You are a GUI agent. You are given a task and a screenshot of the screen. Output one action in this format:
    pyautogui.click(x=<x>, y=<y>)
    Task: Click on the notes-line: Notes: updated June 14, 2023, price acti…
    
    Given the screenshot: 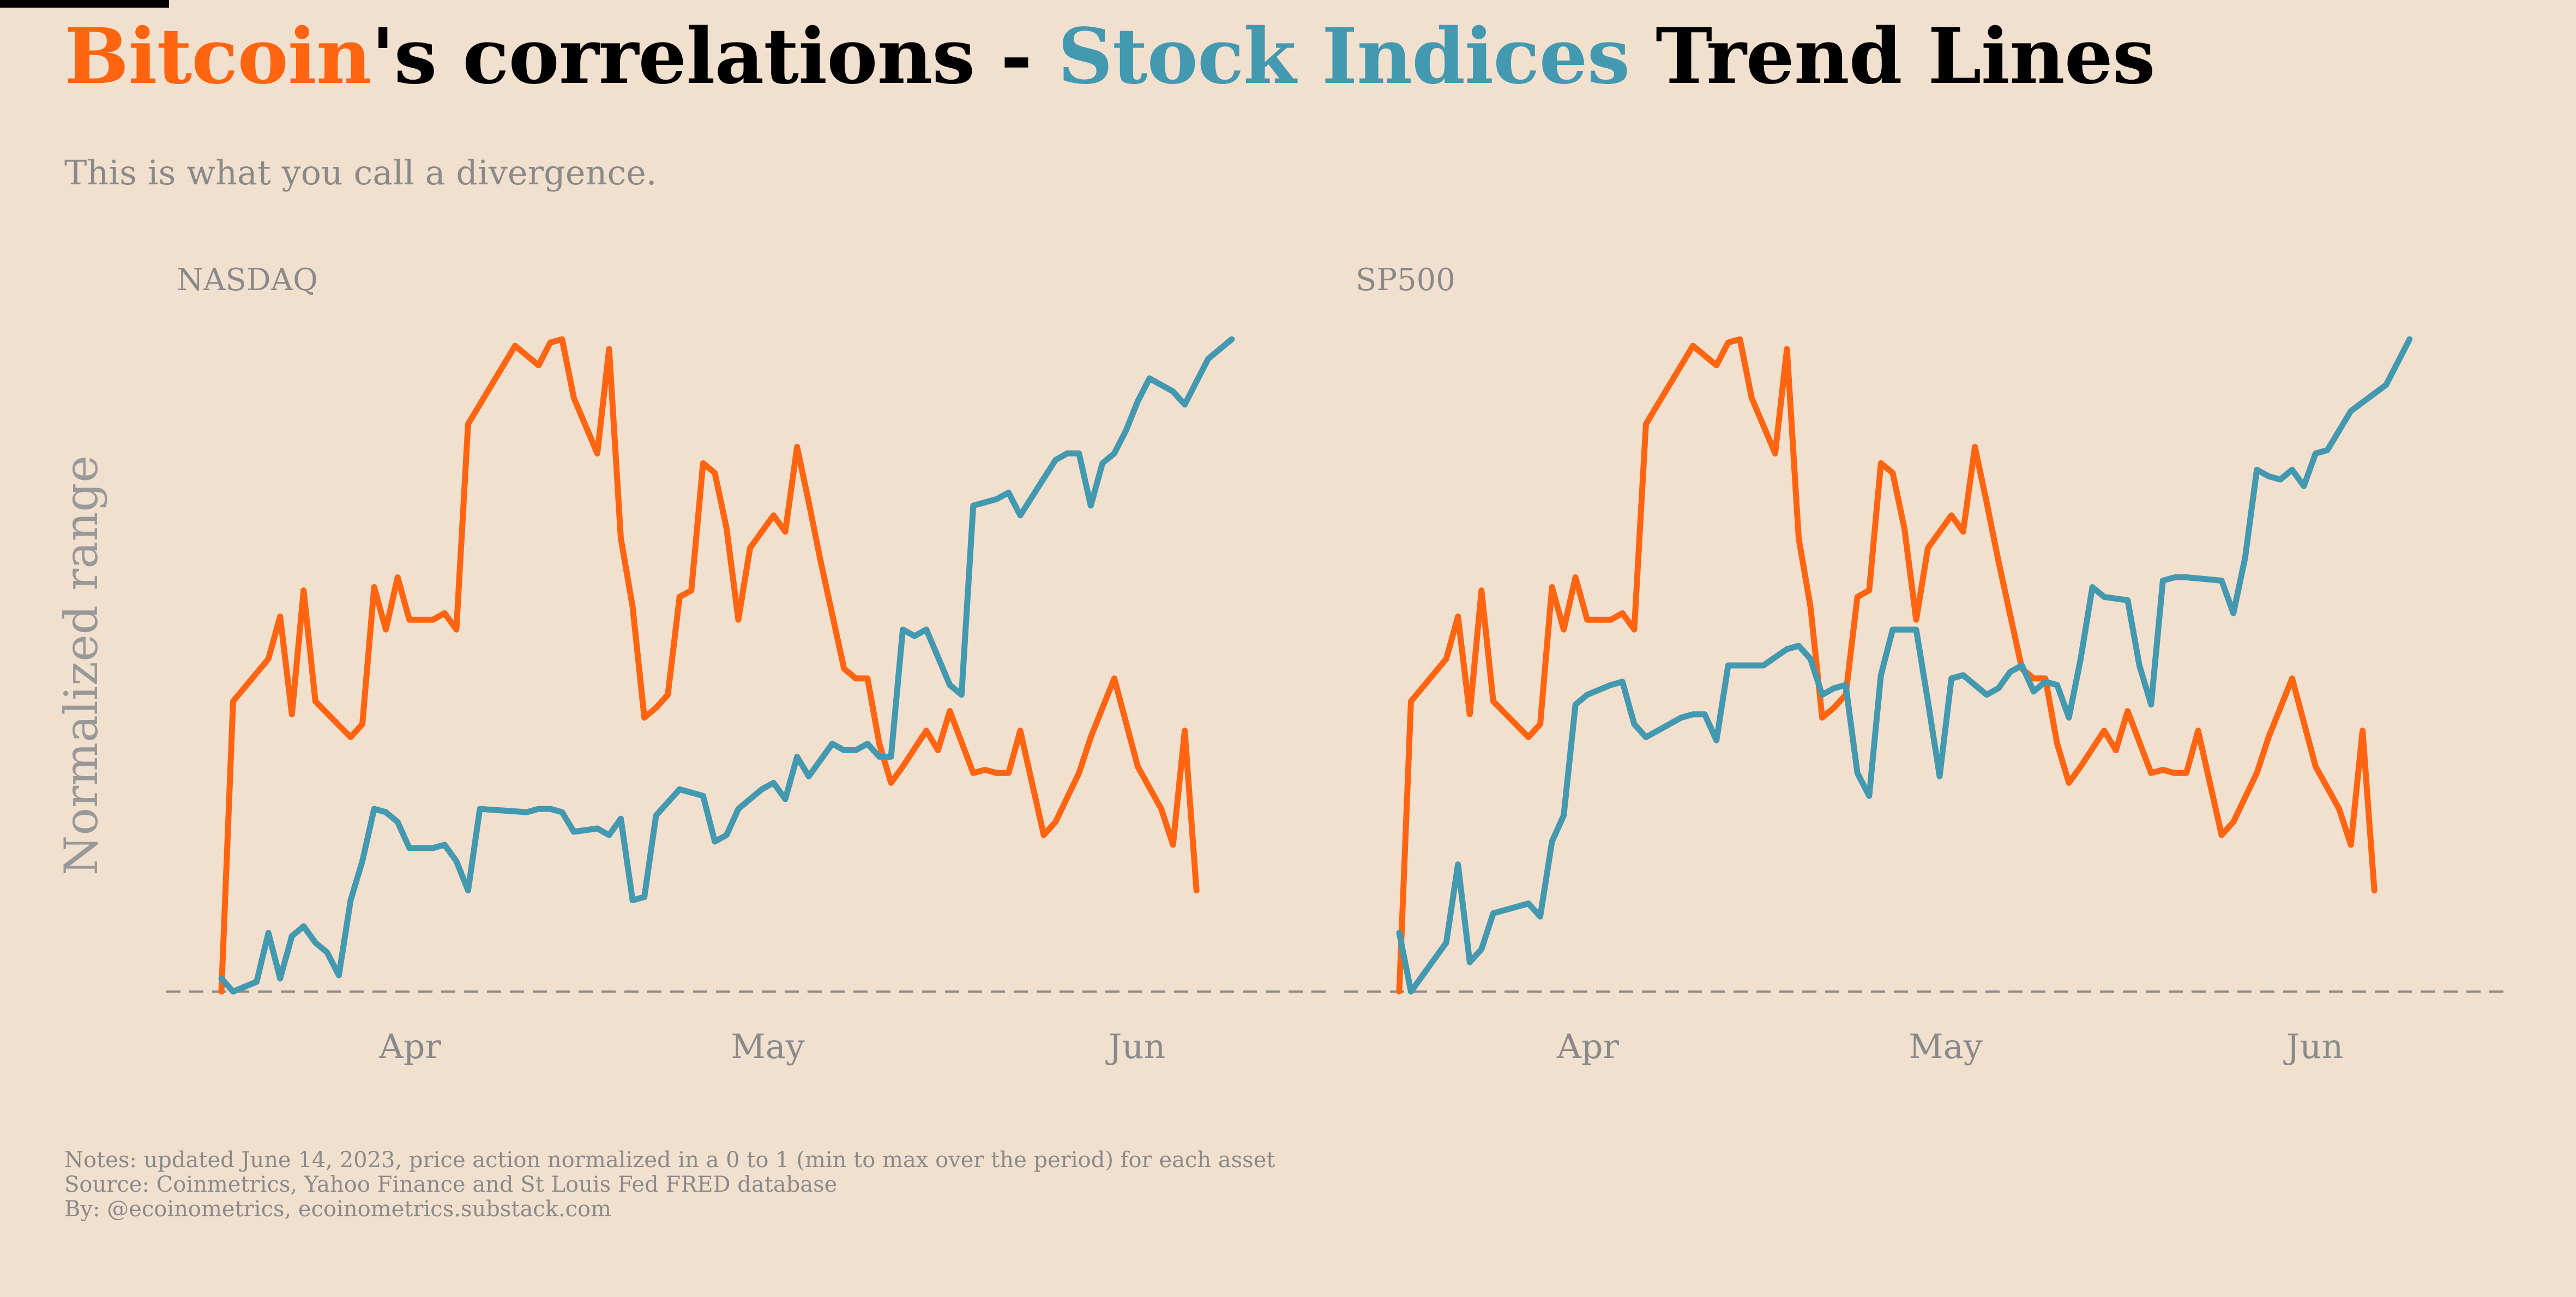 What is the action you would take?
    pyautogui.click(x=669, y=1160)
    